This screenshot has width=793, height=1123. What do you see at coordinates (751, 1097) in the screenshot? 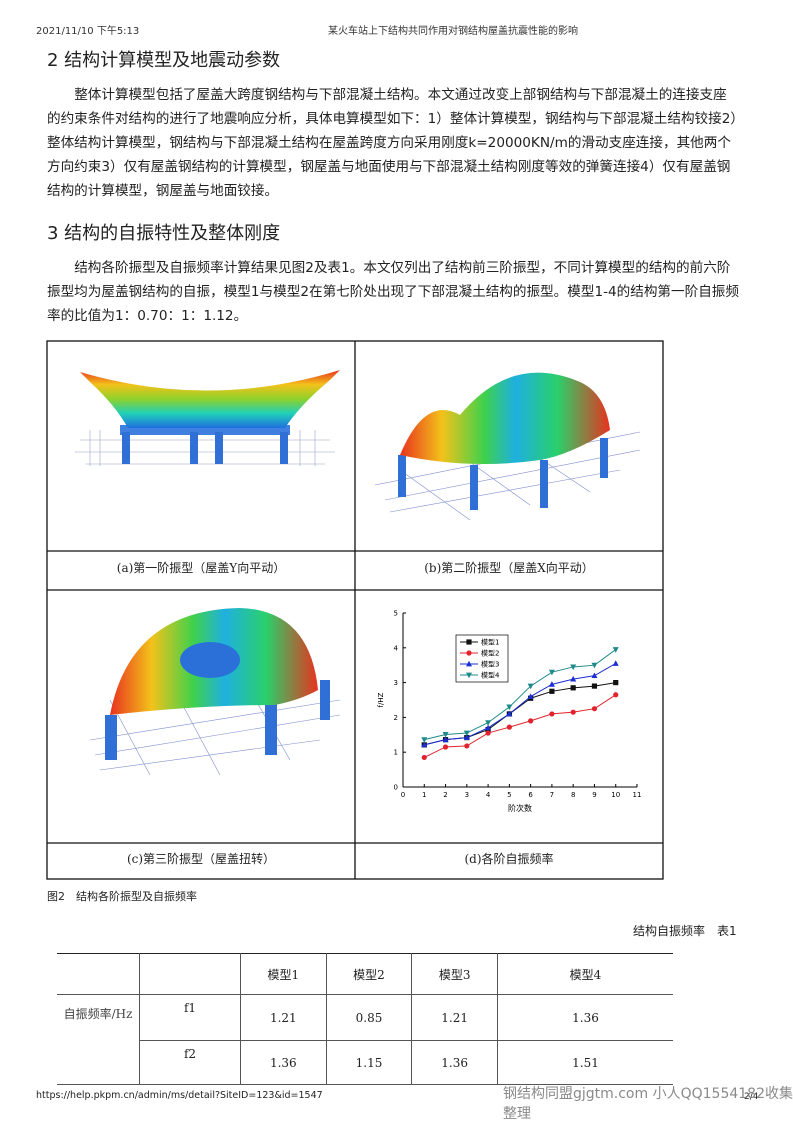
I see `page-number: 2/4` at bounding box center [751, 1097].